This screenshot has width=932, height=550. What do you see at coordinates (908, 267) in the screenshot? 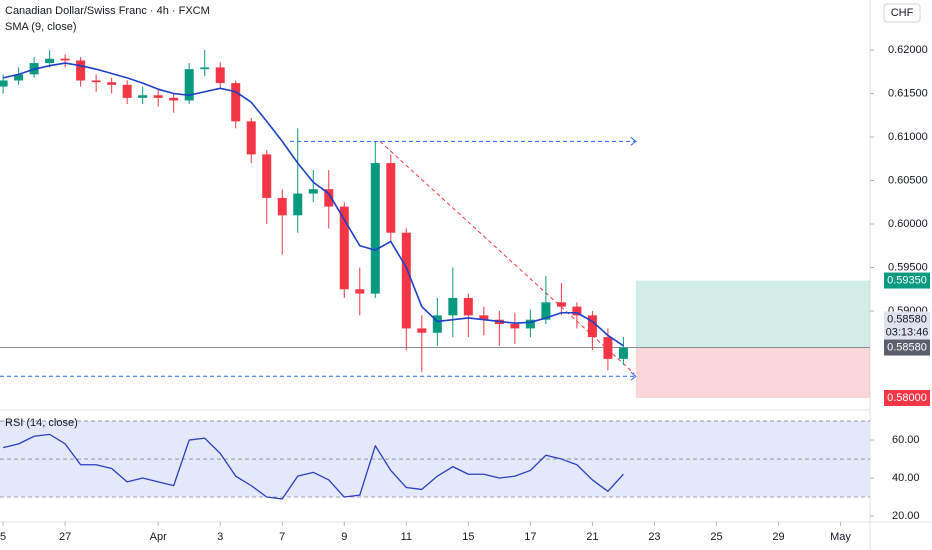
I see `y-tick-label: 0.59500` at bounding box center [908, 267].